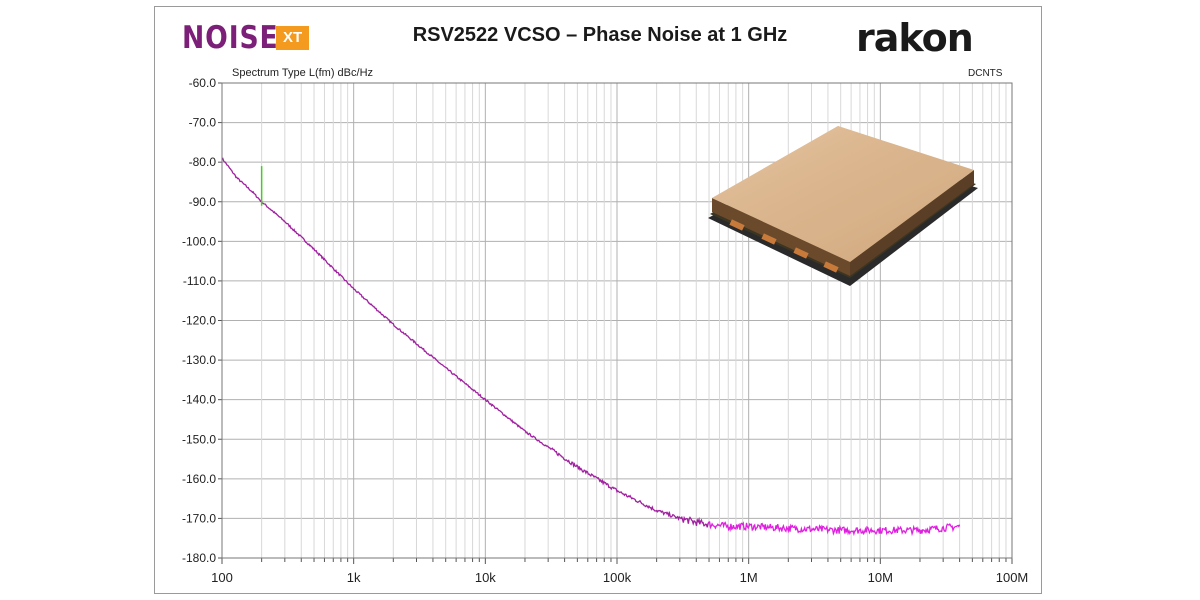 Image resolution: width=1200 pixels, height=600 pixels. What do you see at coordinates (912, 223) in the screenshot?
I see `package-side-right` at bounding box center [912, 223].